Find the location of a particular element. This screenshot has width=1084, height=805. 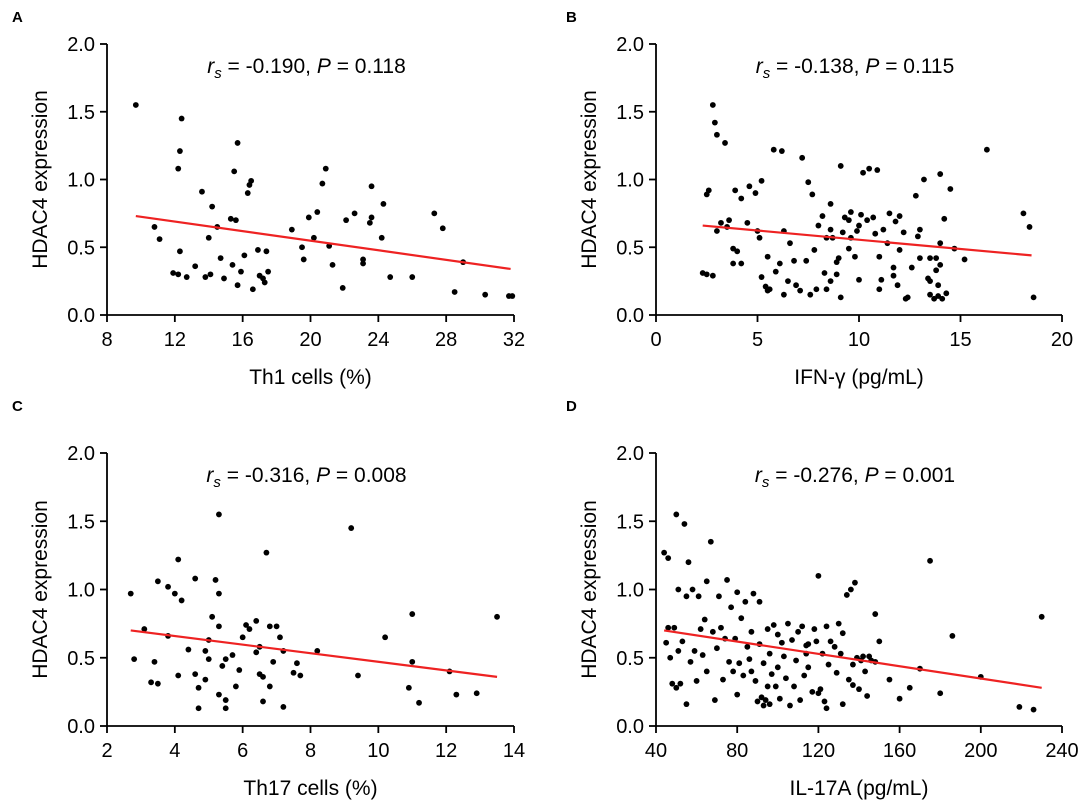

x-tick-label: 12 is located at coordinates (175, 340).